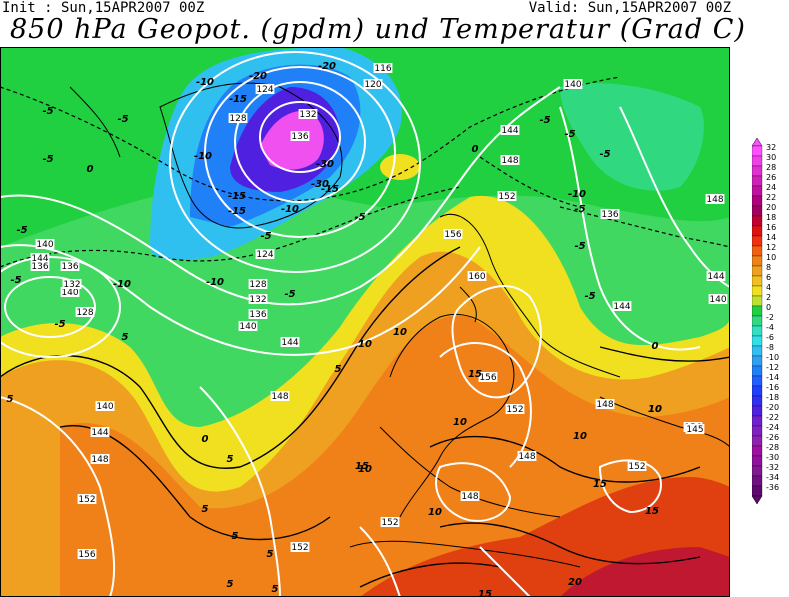 The width and height of the screenshot is (789, 597). What do you see at coordinates (772, 427) in the screenshot?
I see `legend-label: -24` at bounding box center [772, 427].